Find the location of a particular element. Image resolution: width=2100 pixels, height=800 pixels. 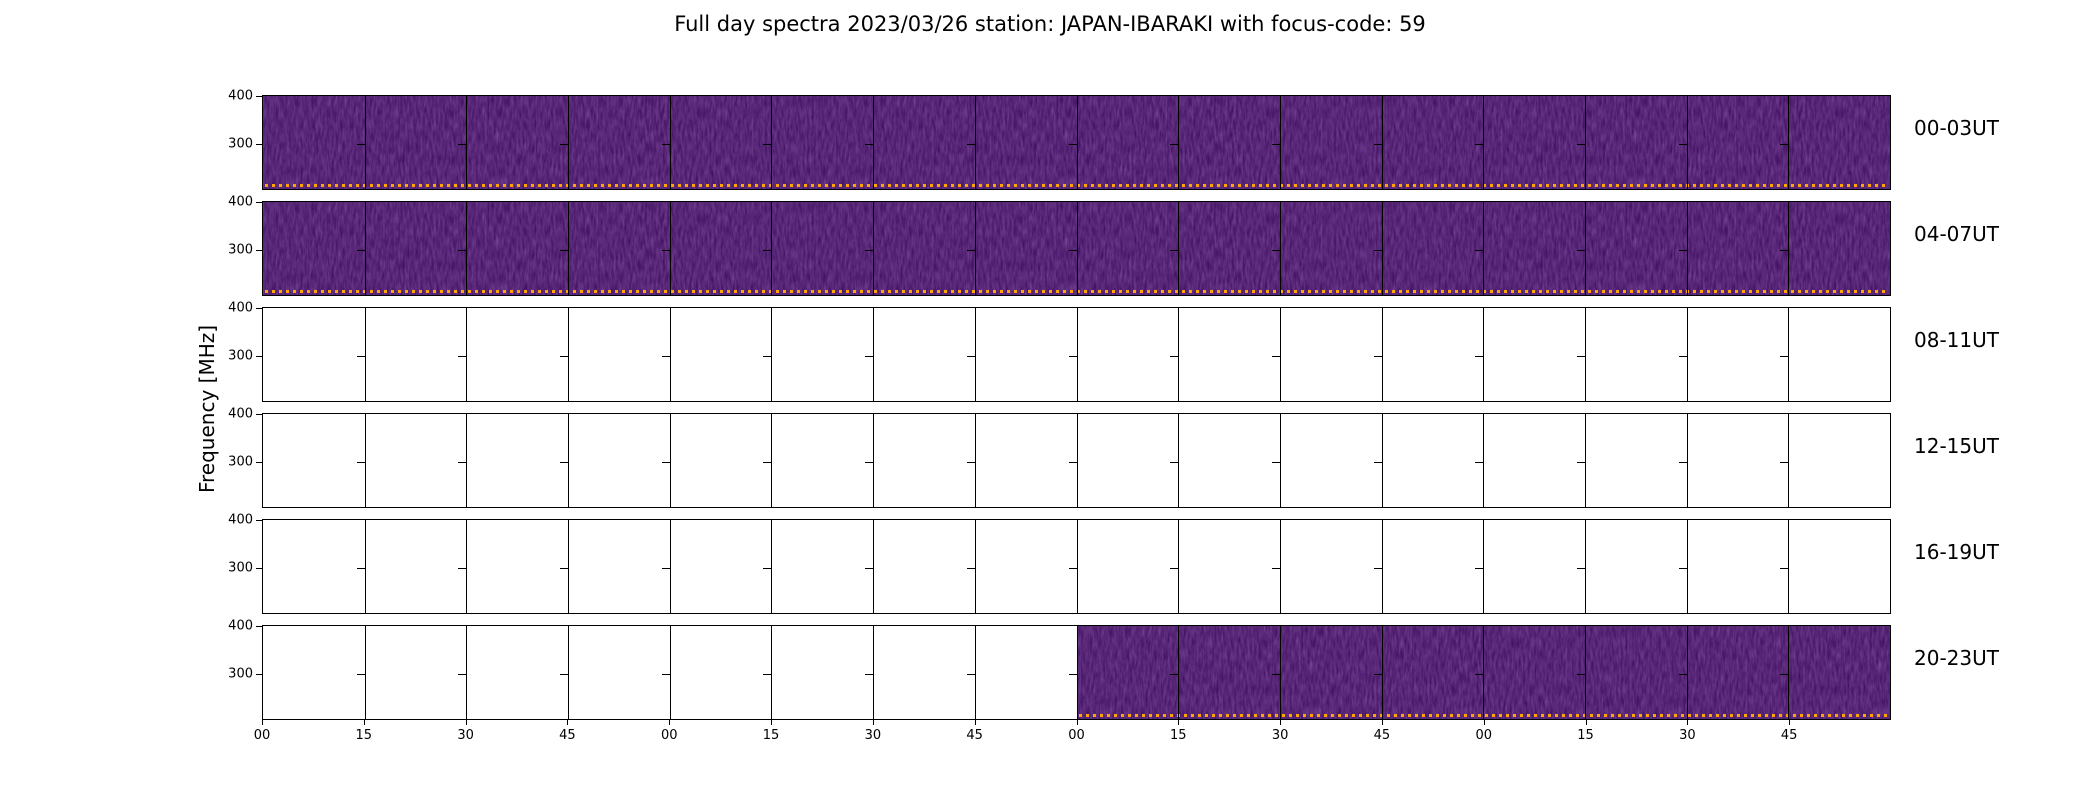

x-tick-label: 30 is located at coordinates (1687, 735).